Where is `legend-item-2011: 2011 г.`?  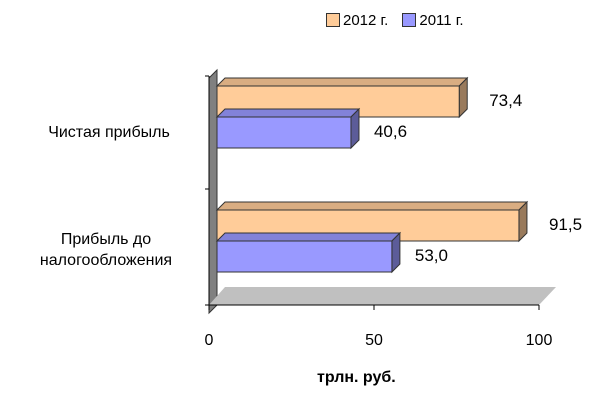
legend-item-2011: 2011 г. is located at coordinates (433, 20).